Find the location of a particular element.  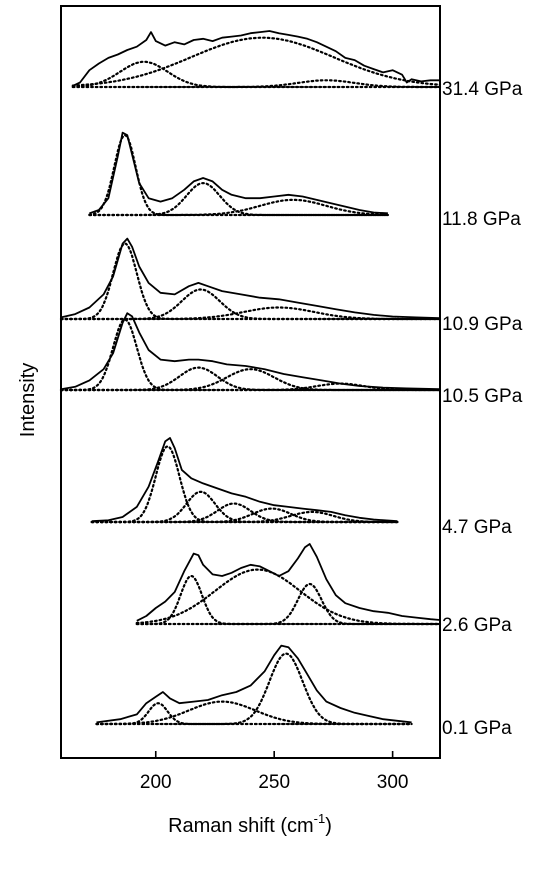

pressure-label: 2.6 GPa is located at coordinates (477, 625).